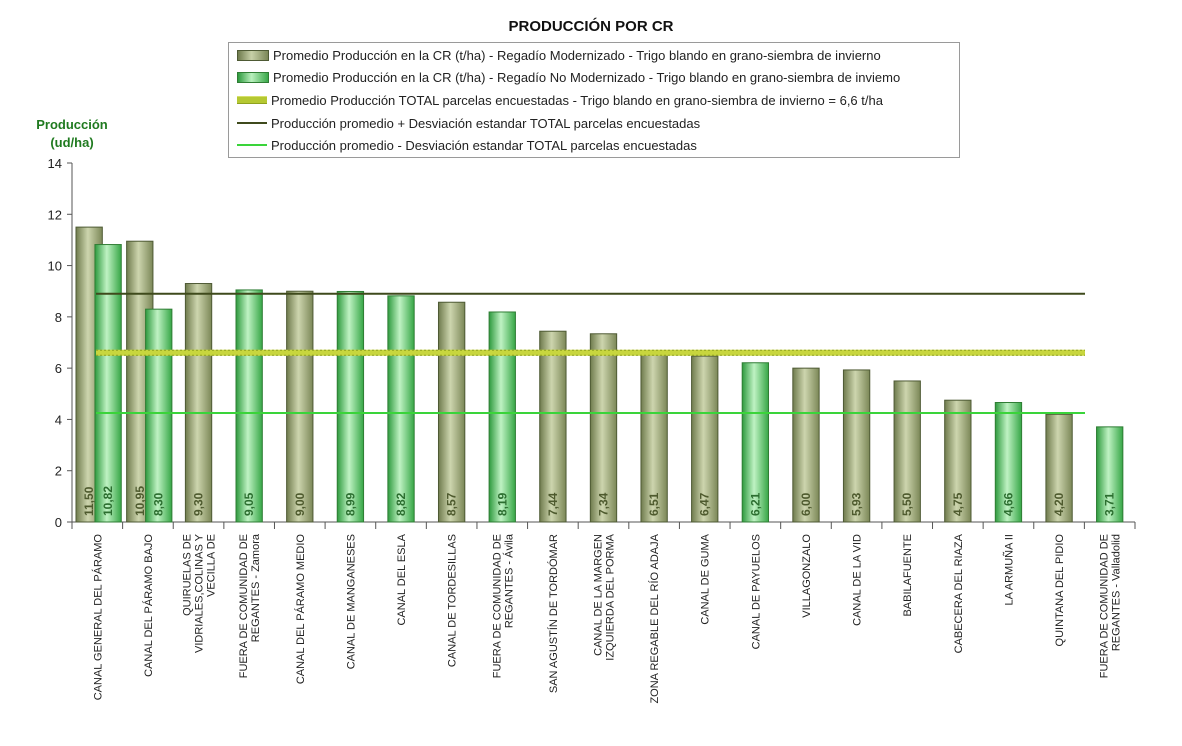  I want to click on category-label-group: CANAL DEL PÁRAMO BAJO, so click(148, 605).